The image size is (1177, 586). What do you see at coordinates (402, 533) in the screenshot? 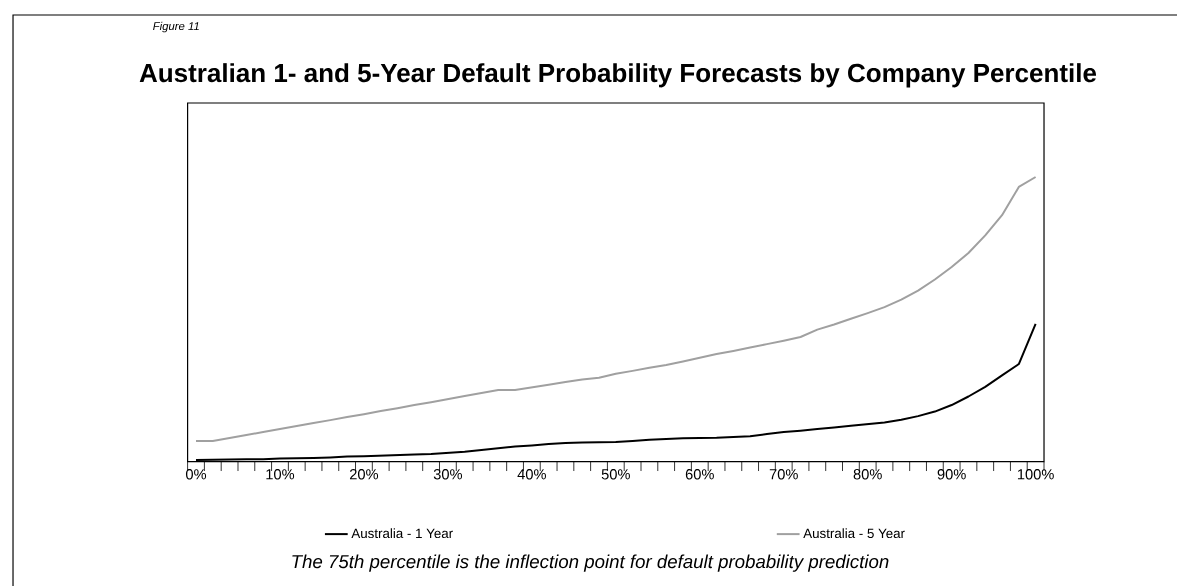
I see `legend-label: Australia - 1 Year` at bounding box center [402, 533].